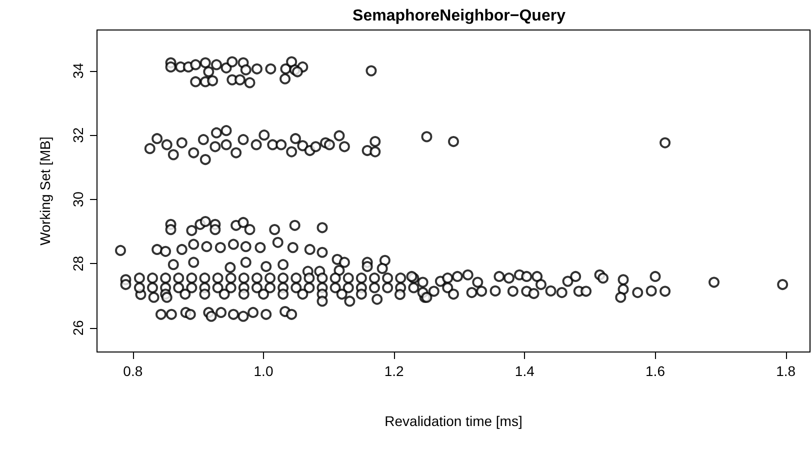 This screenshot has height=467, width=811. I want to click on y-tick-label: 30, so click(78, 199).